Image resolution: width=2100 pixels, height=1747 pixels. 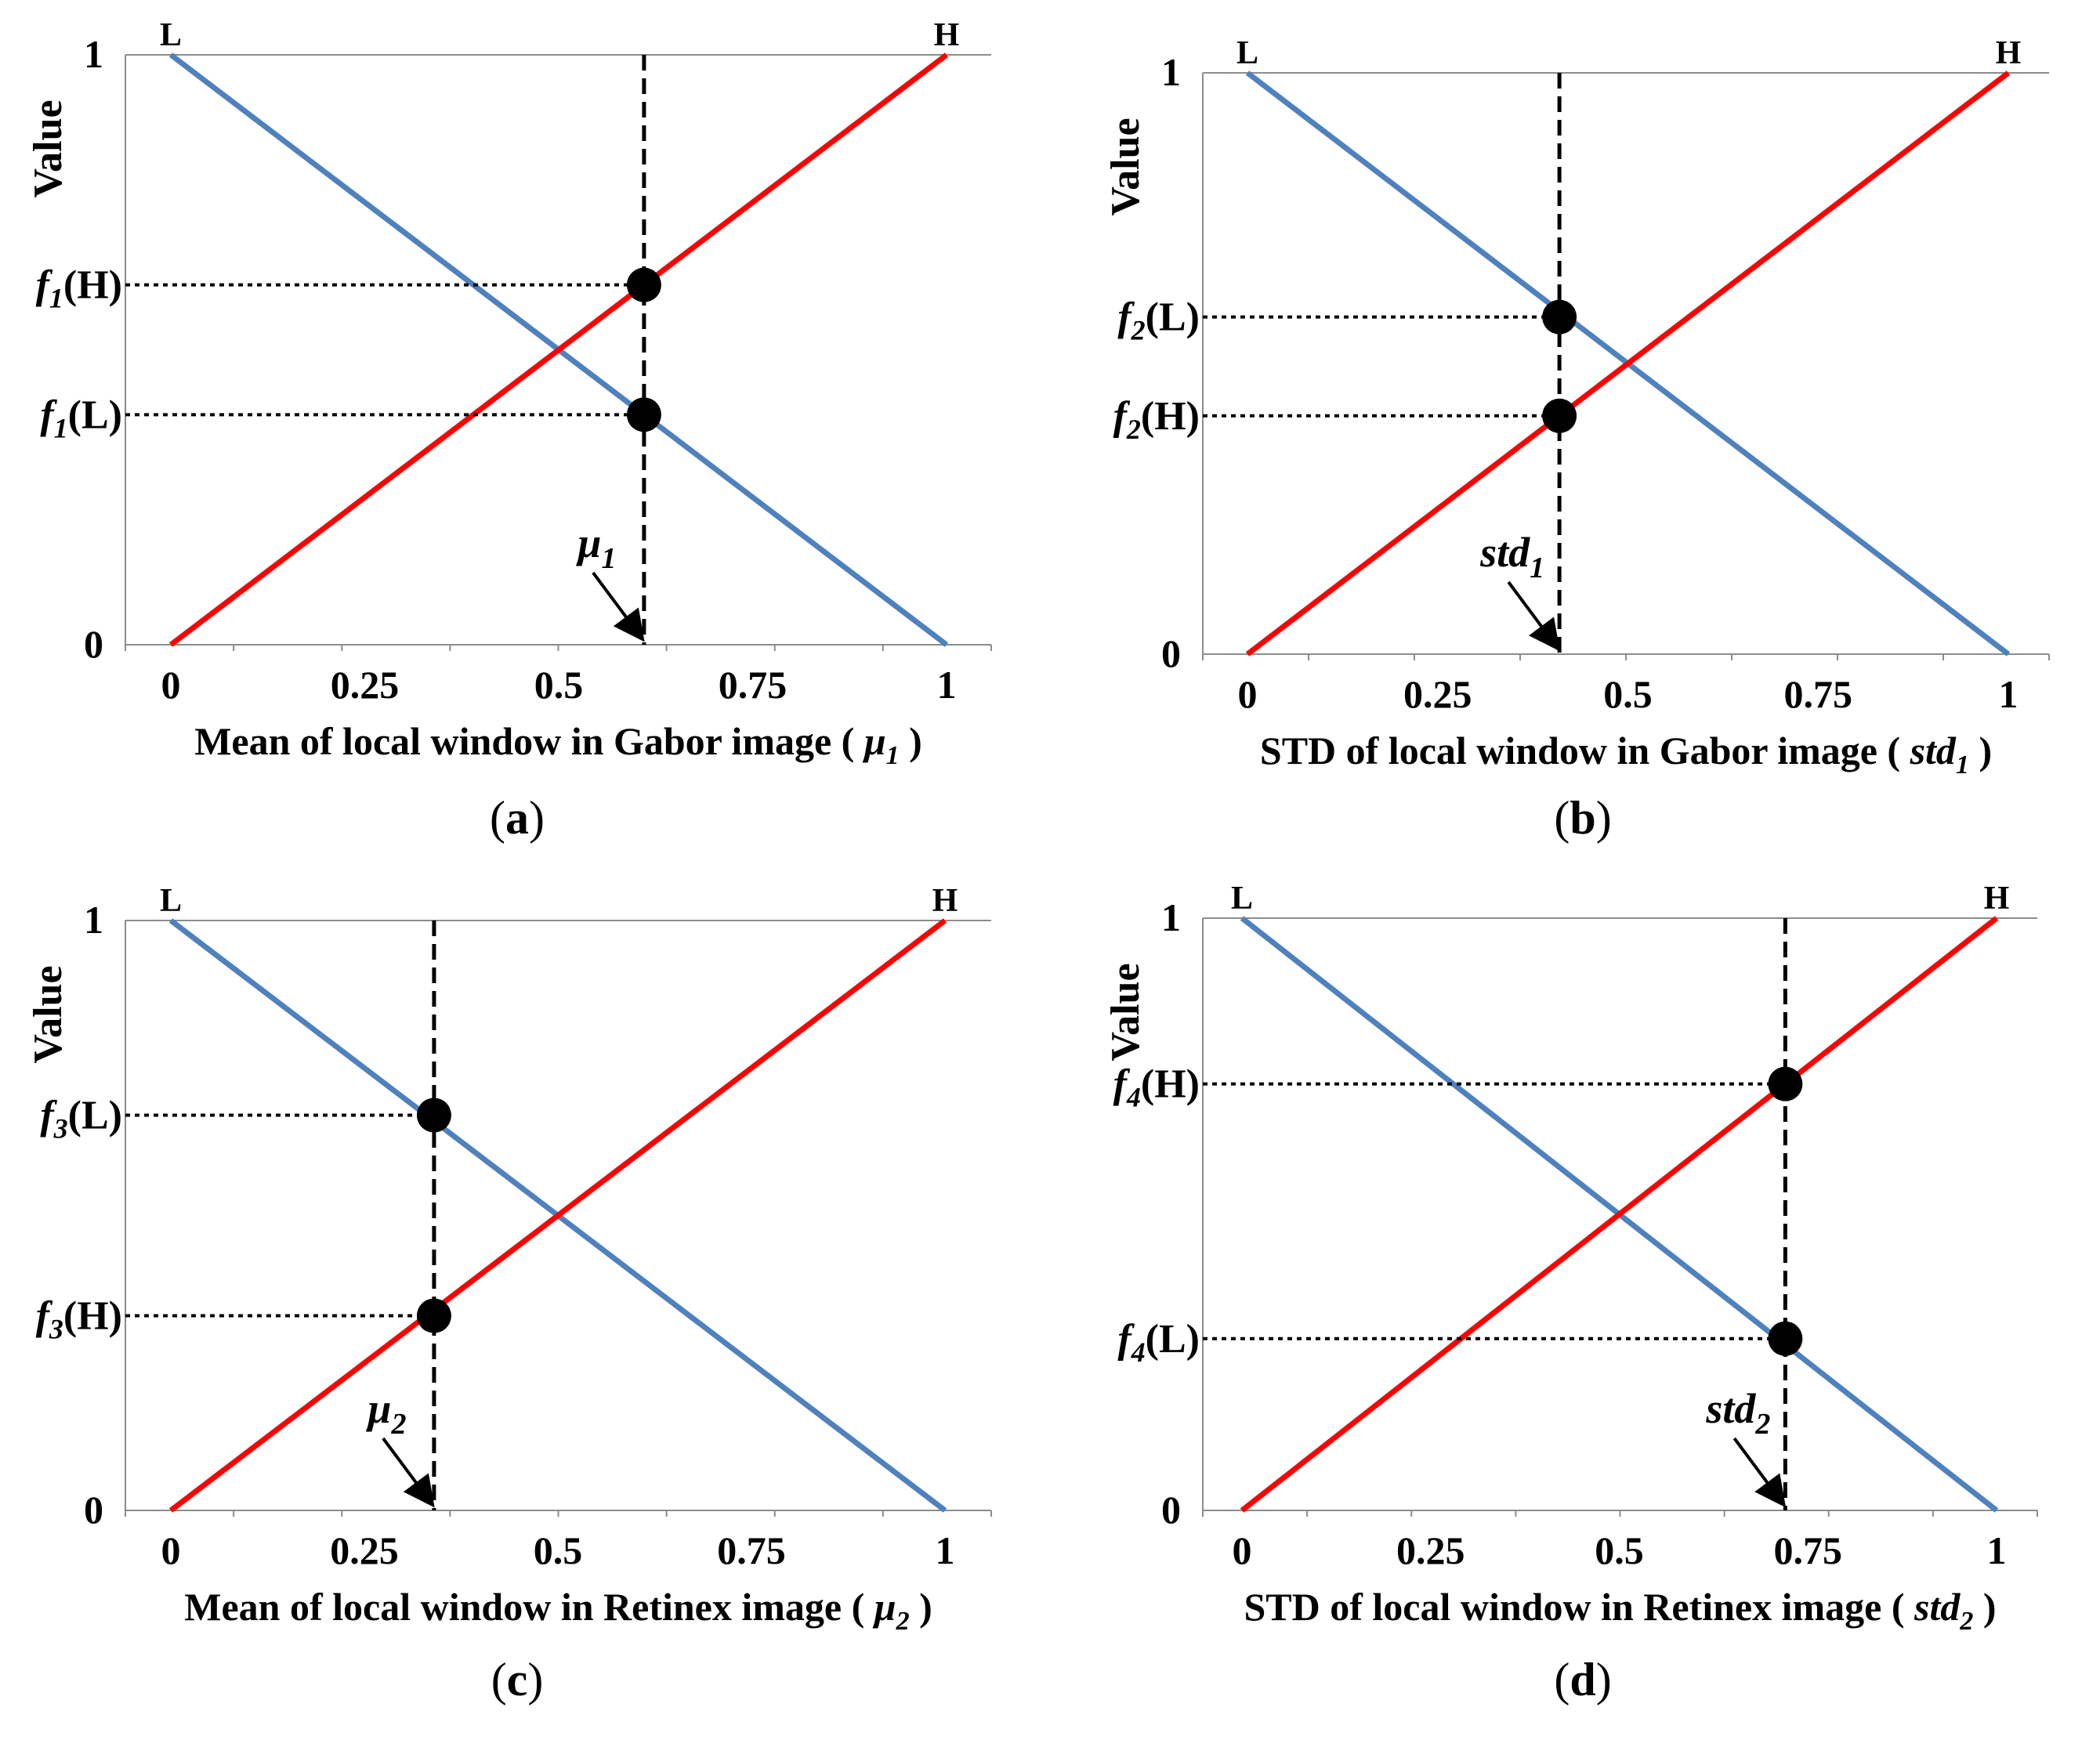 I want to click on point-label: f3(L), so click(x=81, y=1119).